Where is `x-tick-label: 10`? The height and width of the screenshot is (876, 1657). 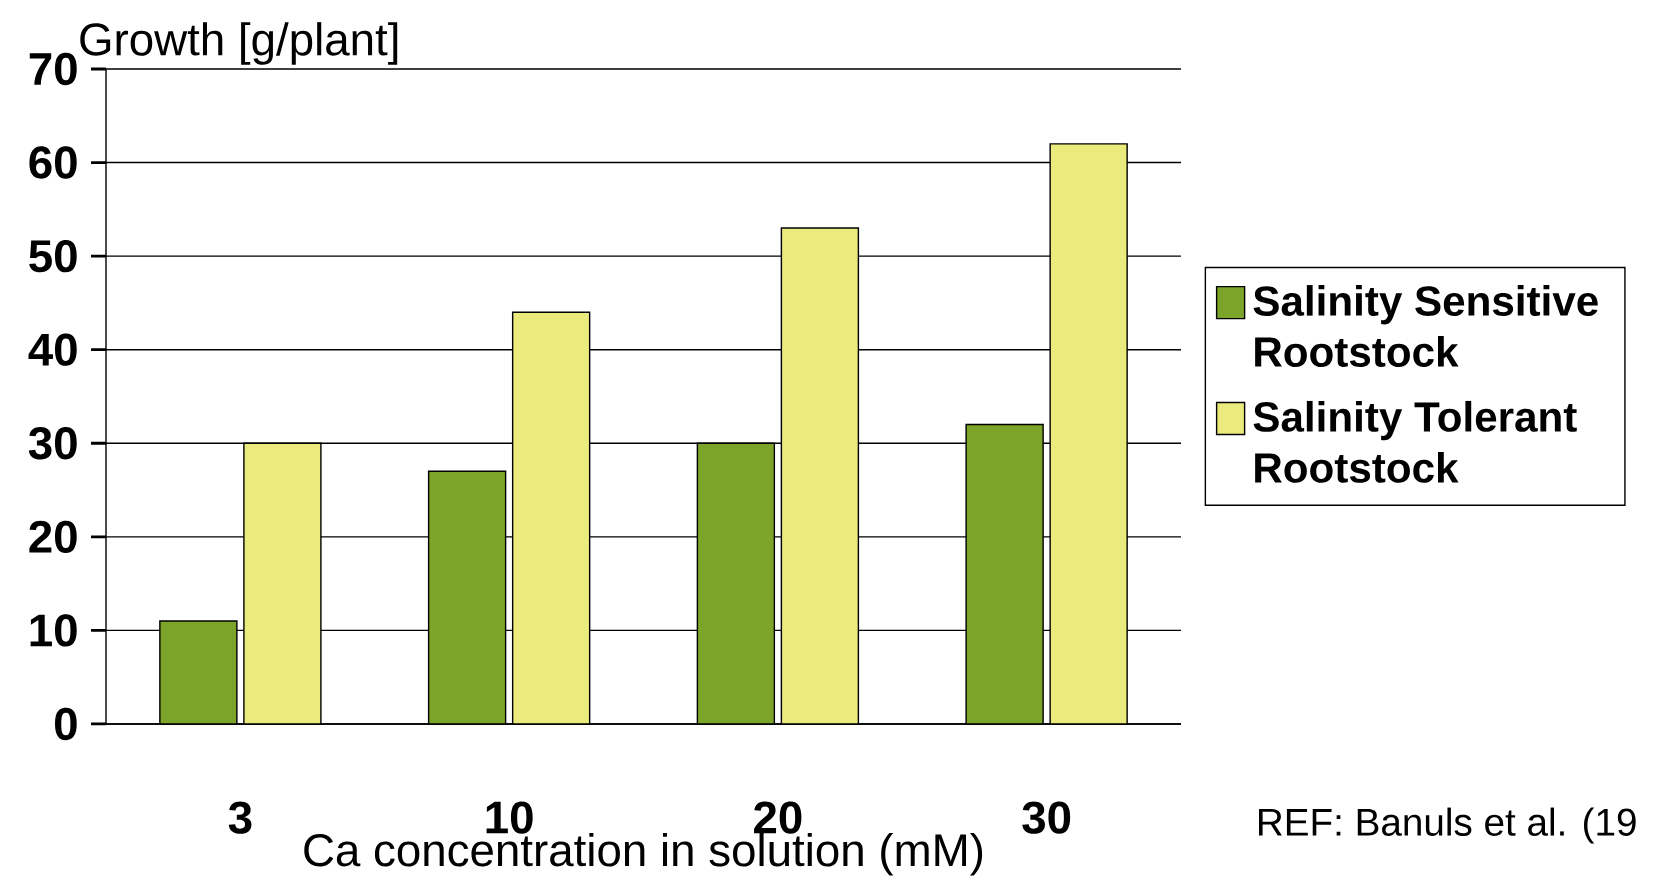
x-tick-label: 10 is located at coordinates (509, 817).